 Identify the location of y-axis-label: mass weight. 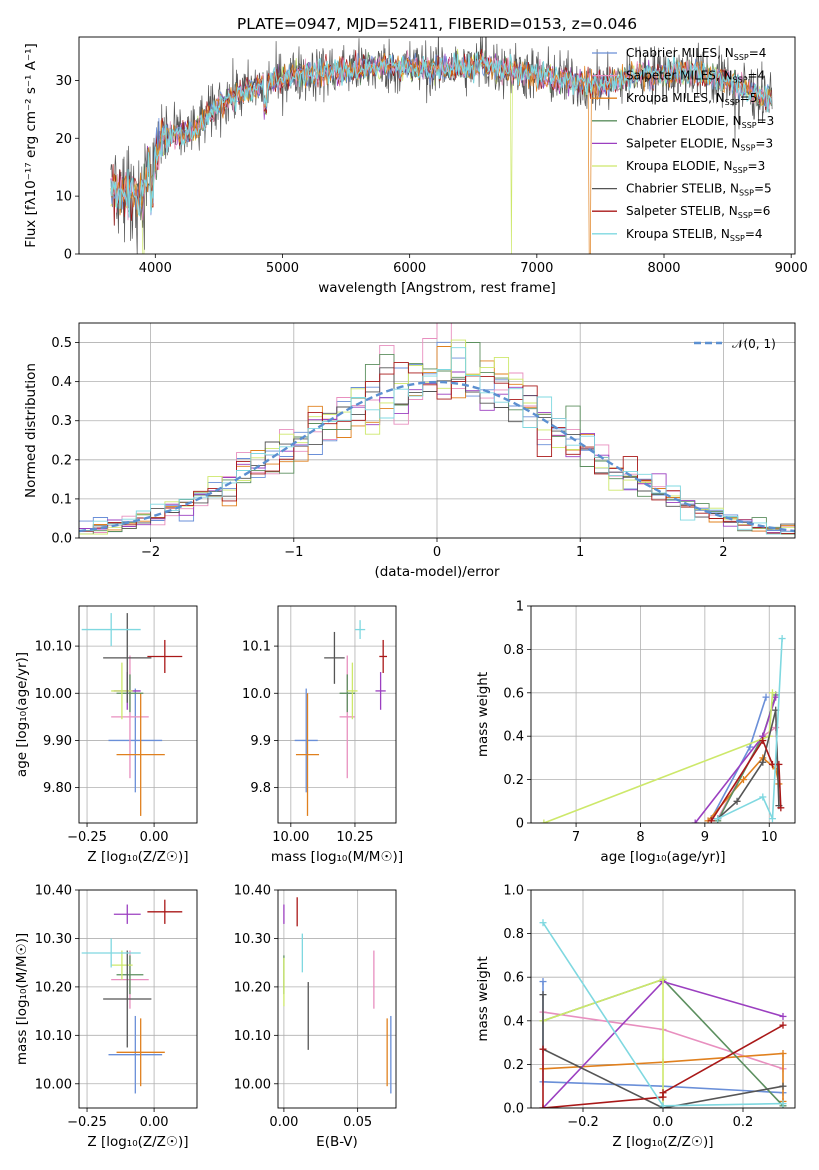
(483, 998).